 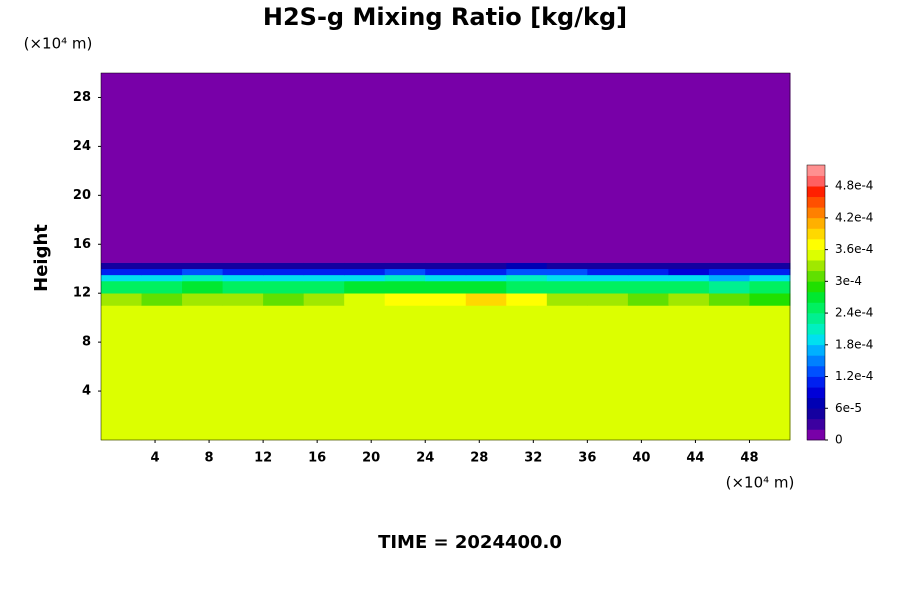 I want to click on y-tick-label: 20, so click(x=82, y=195).